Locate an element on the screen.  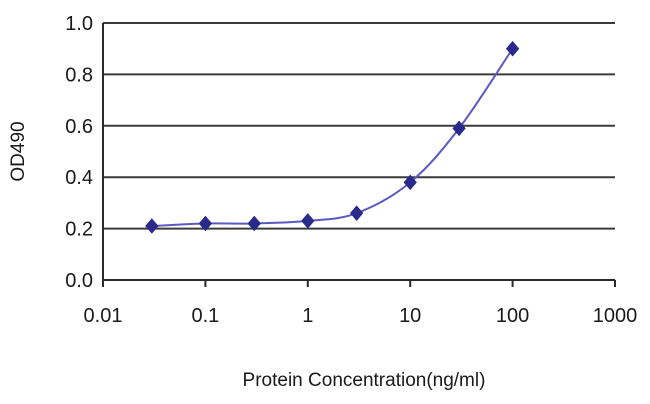
y-axis-title: OD490 is located at coordinates (18, 151).